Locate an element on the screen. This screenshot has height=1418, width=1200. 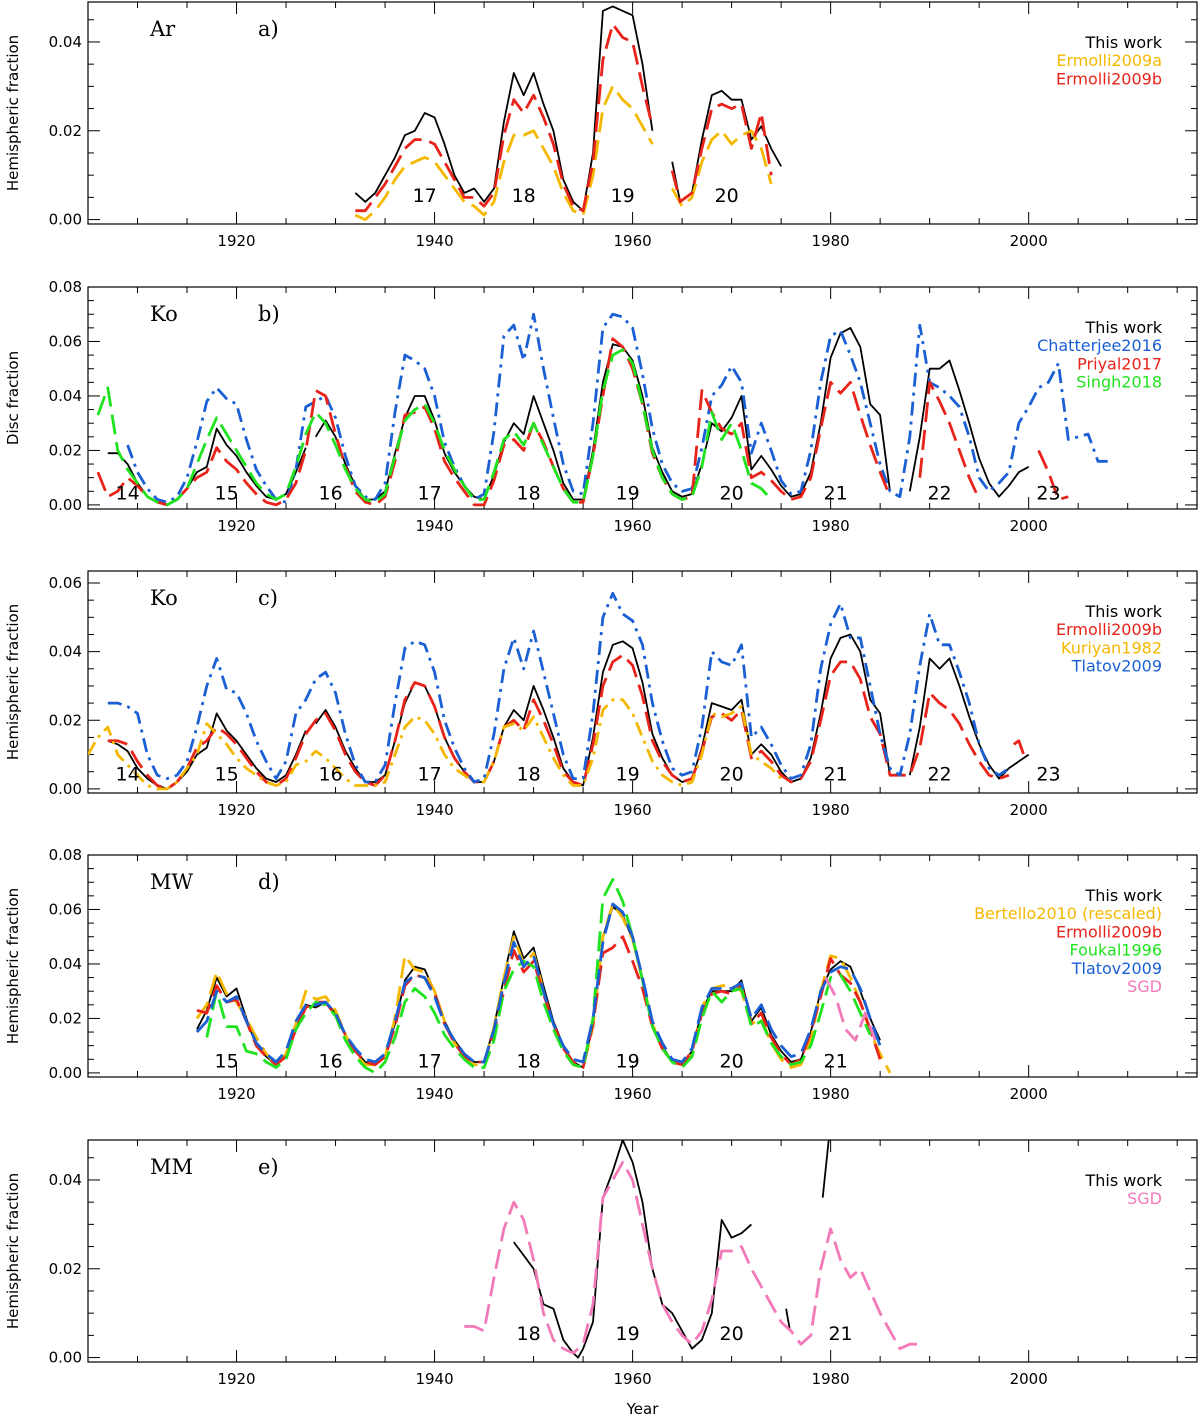
panel-2-legend-entry-3: Tlatov2009 is located at coordinates (1116, 666).